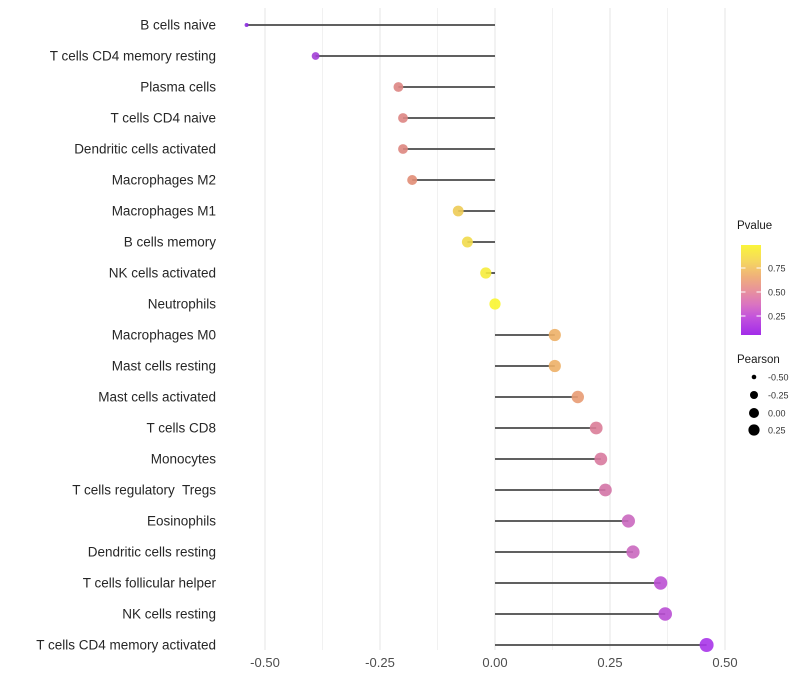  I want to click on x-tick-label: 0.50, so click(724, 662).